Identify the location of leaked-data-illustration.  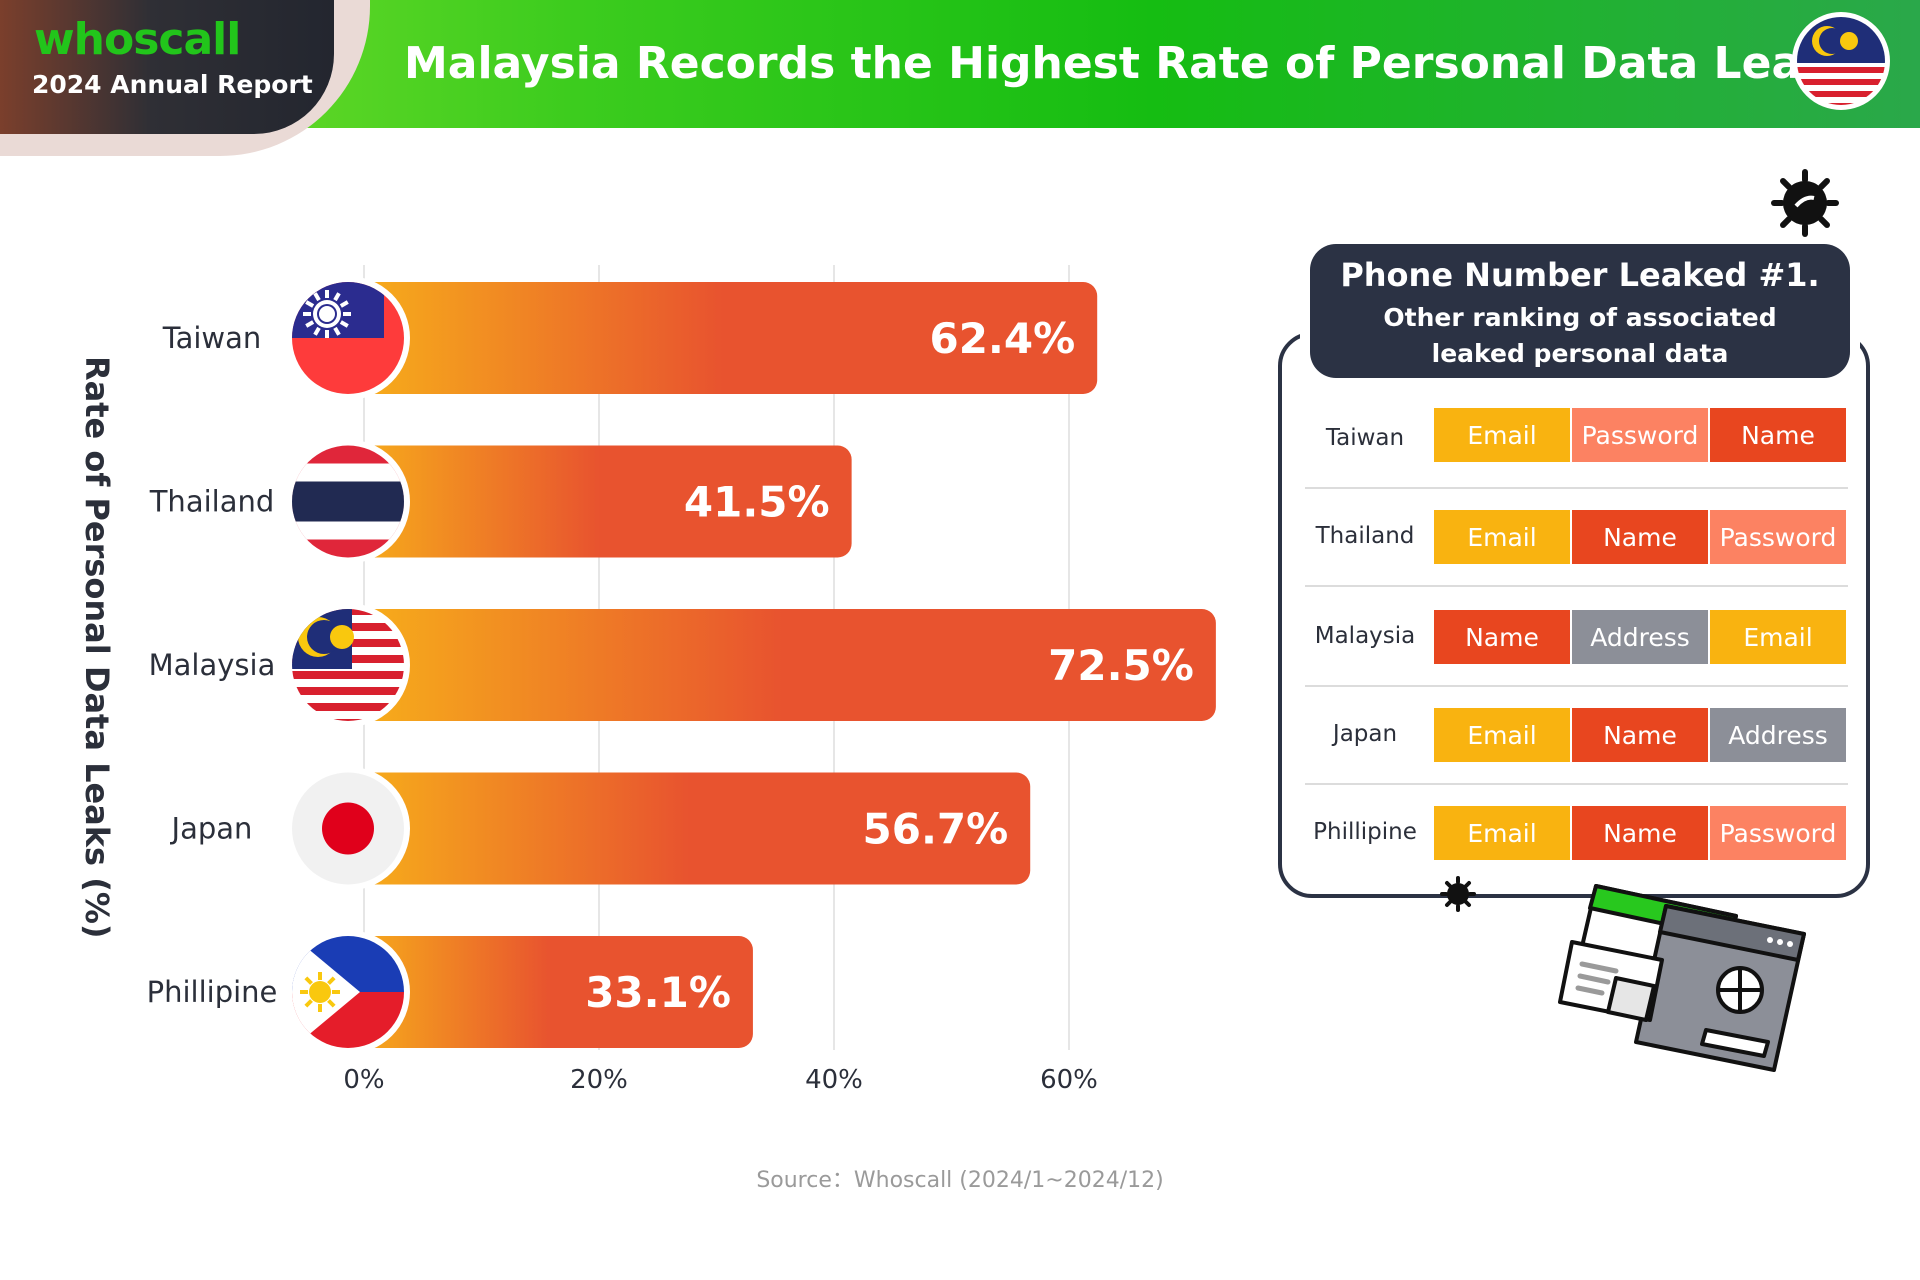
(1682, 978).